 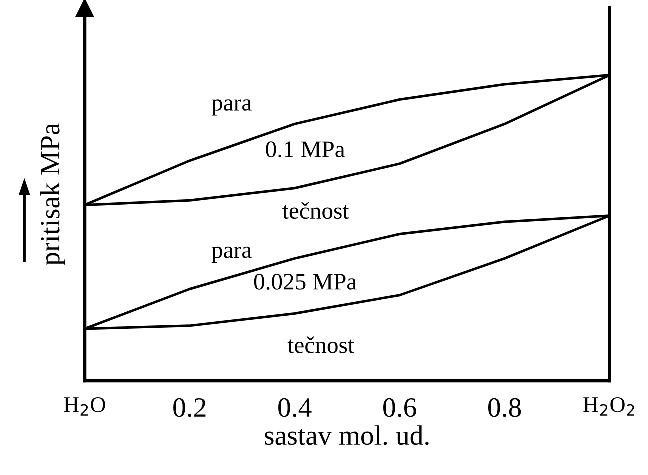 I want to click on x-tick-label: 0.6, so click(x=400, y=408).